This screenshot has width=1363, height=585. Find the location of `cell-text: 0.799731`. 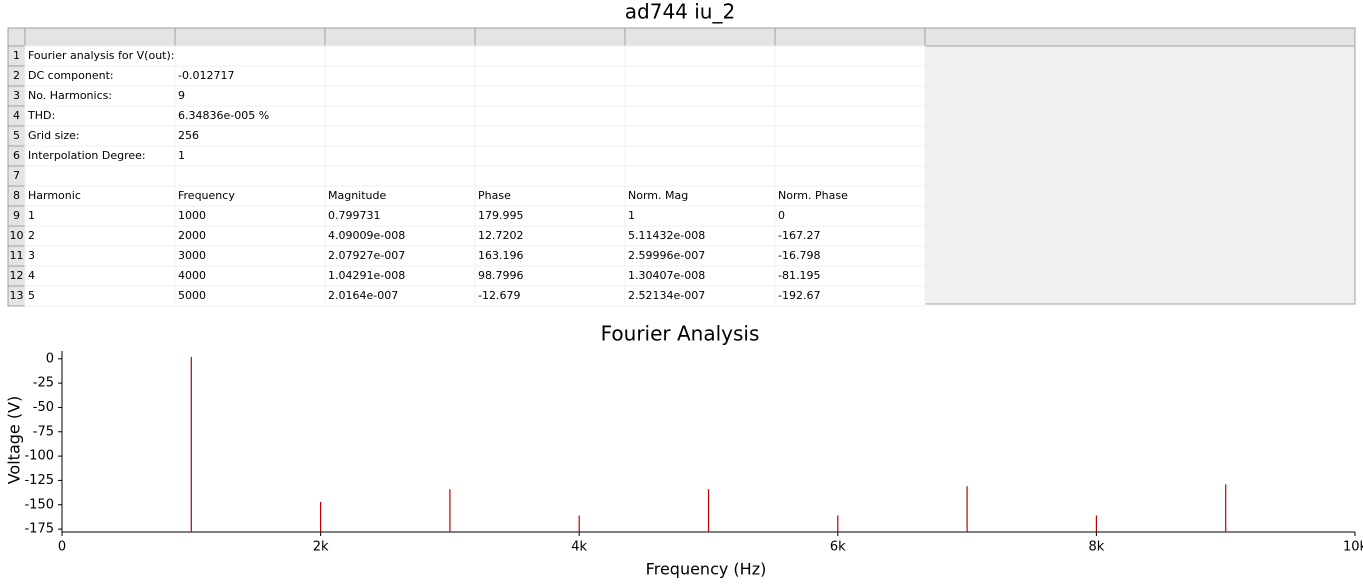

cell-text: 0.799731 is located at coordinates (354, 215).